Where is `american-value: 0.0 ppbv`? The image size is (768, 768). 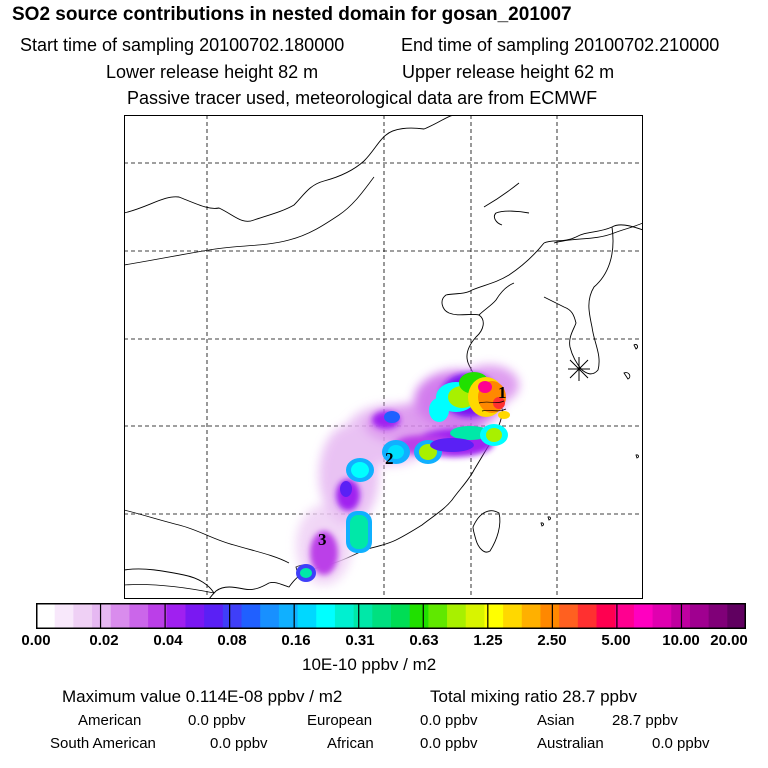 american-value: 0.0 ppbv is located at coordinates (217, 720).